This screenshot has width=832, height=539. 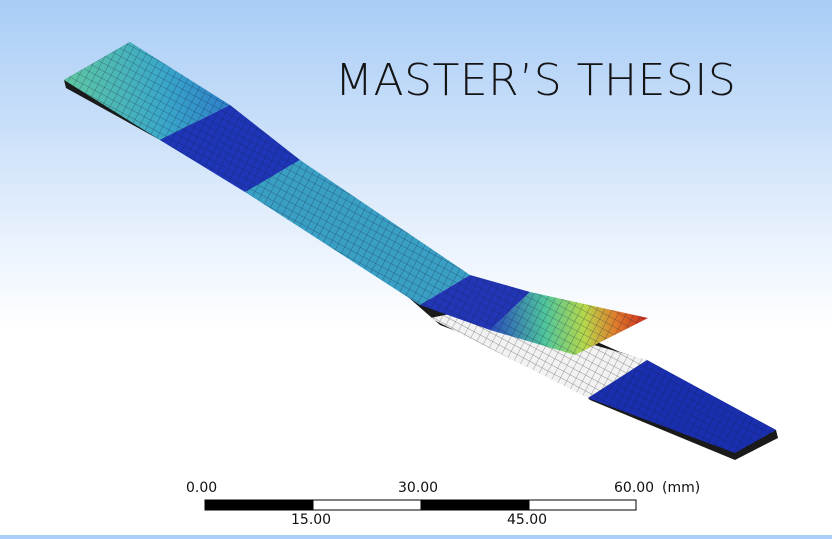 I want to click on scale-unit: (mm), so click(x=681, y=488).